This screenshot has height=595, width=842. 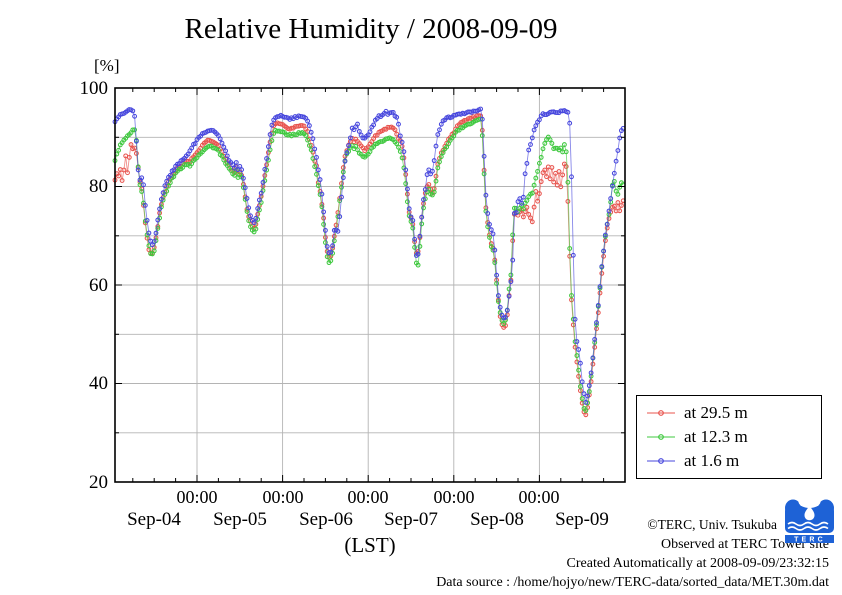 I want to click on copyright-text: ©TERC, Univ. Tsukuba, so click(x=712, y=524).